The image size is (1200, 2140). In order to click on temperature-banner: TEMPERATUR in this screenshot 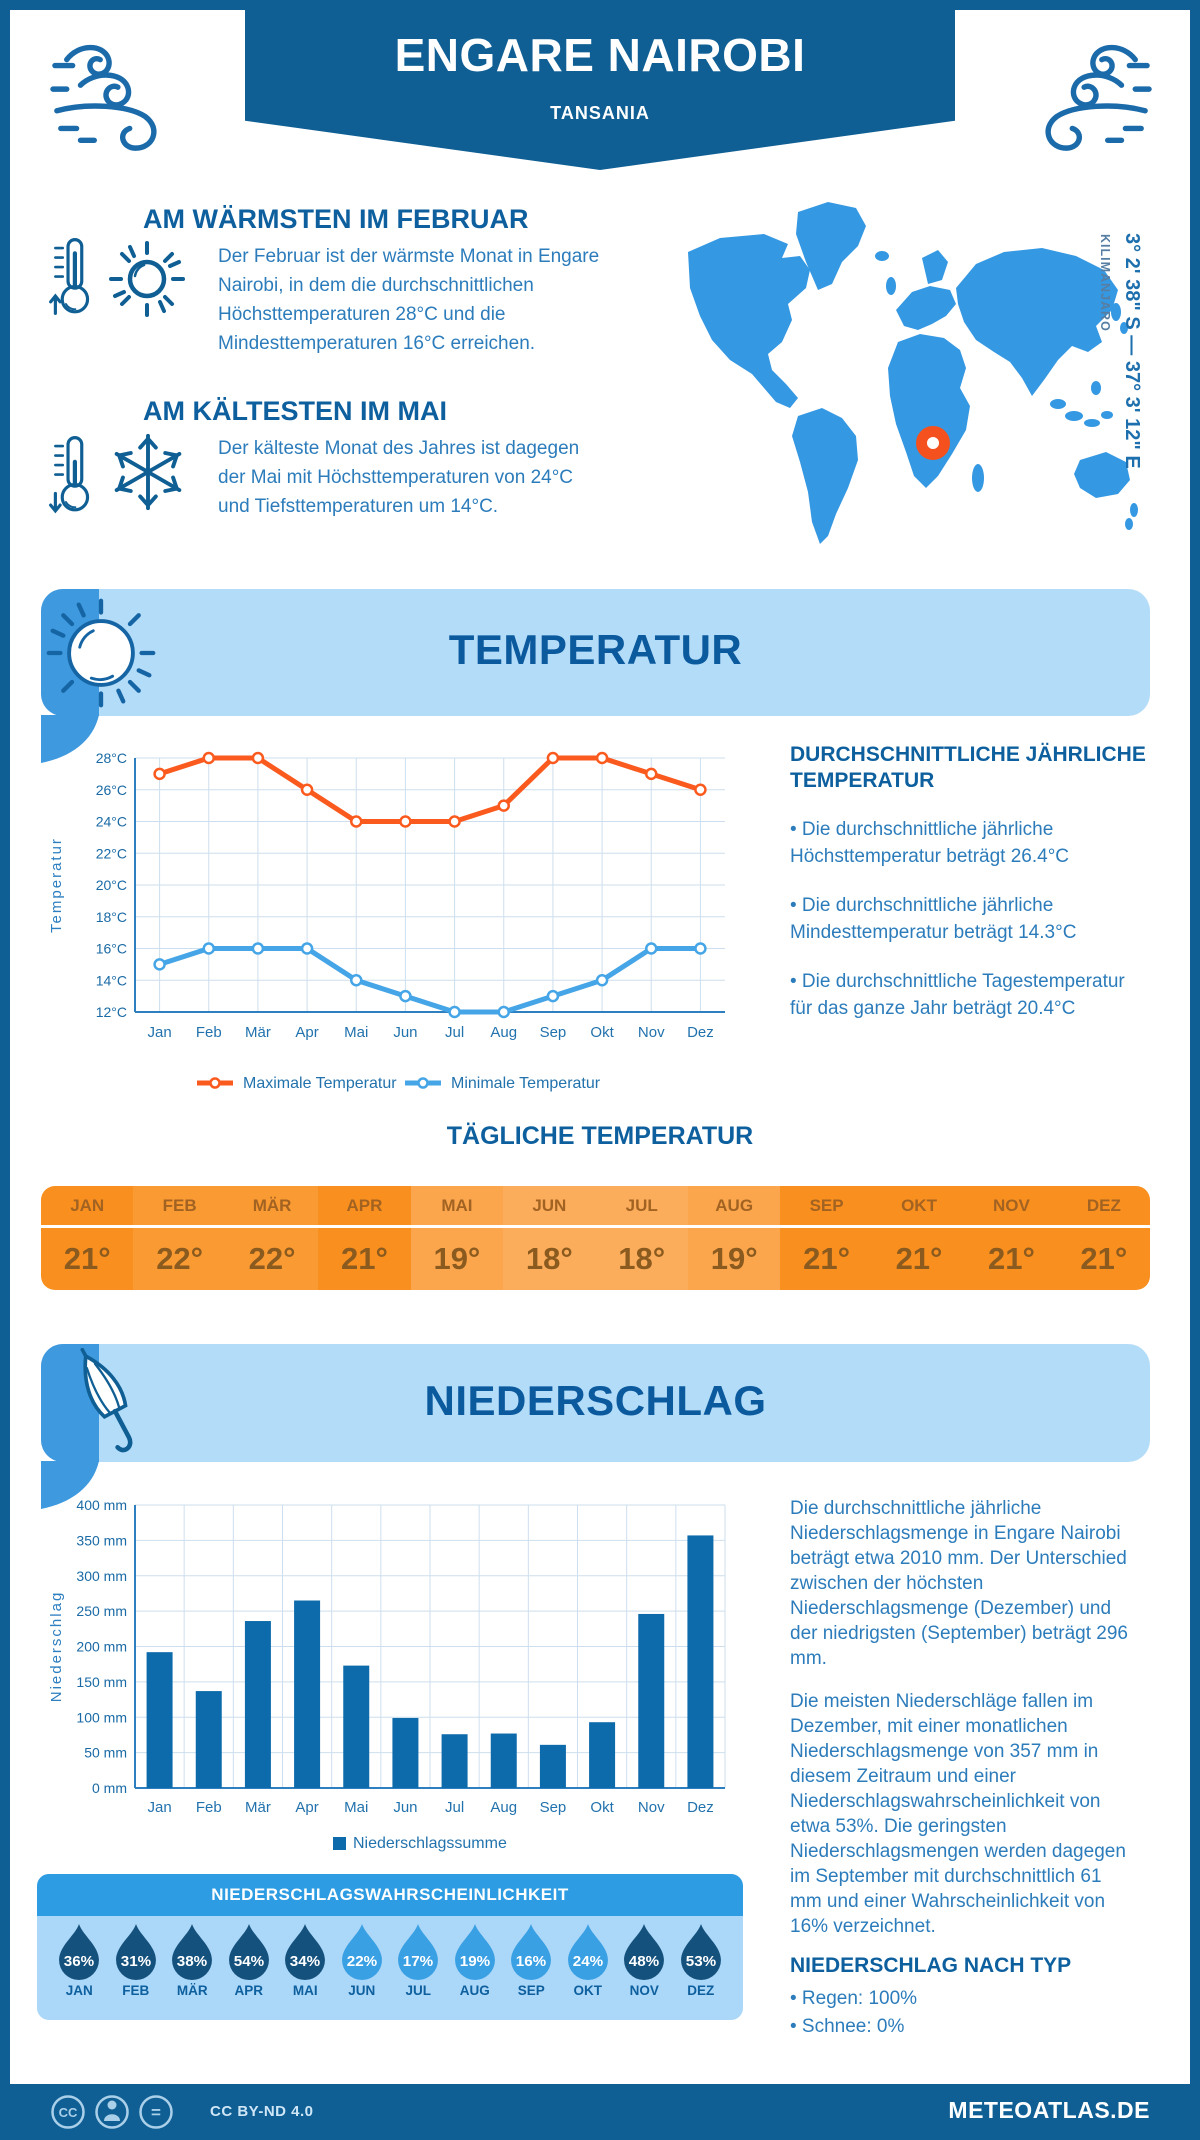, I will do `click(595, 652)`.